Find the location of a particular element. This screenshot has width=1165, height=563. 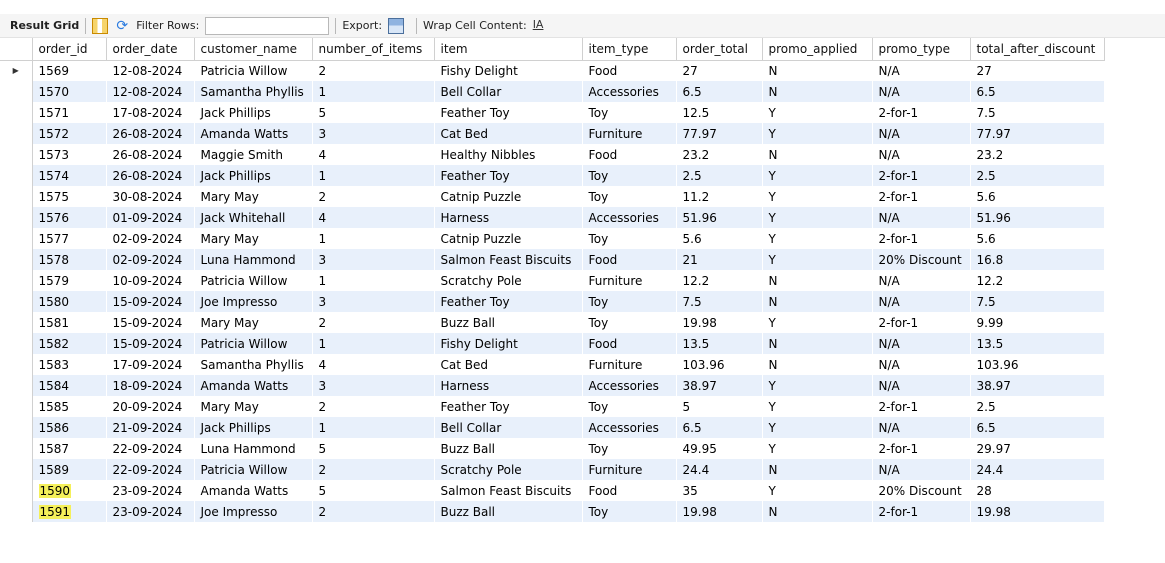

cell-total-after-discount: 38.97 is located at coordinates (1037, 385).